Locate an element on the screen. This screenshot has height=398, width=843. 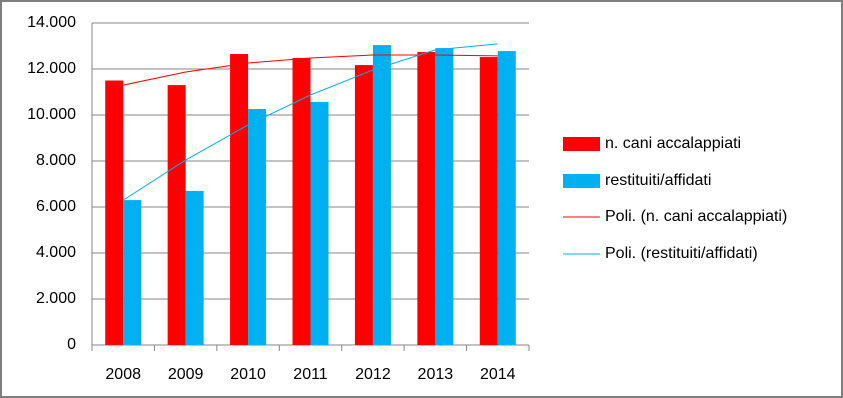
trend-line is located at coordinates (310, 70).